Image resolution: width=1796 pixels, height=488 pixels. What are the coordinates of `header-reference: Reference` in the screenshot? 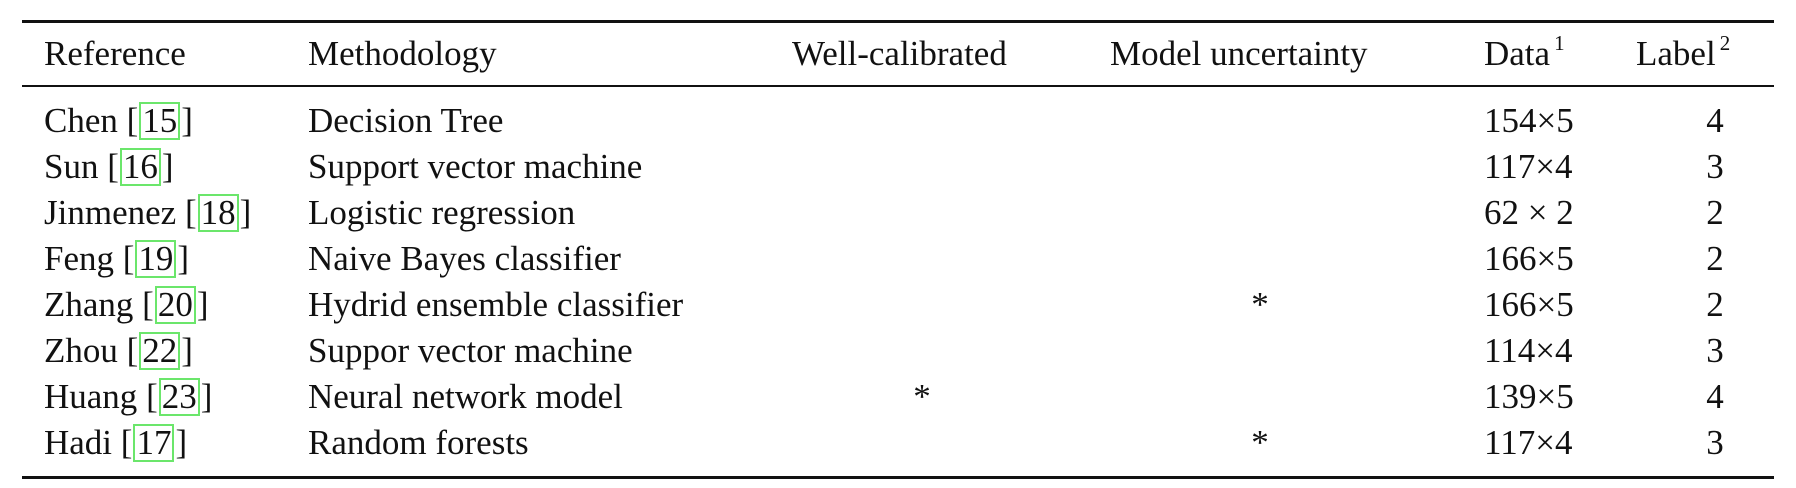 It's located at (115, 53).